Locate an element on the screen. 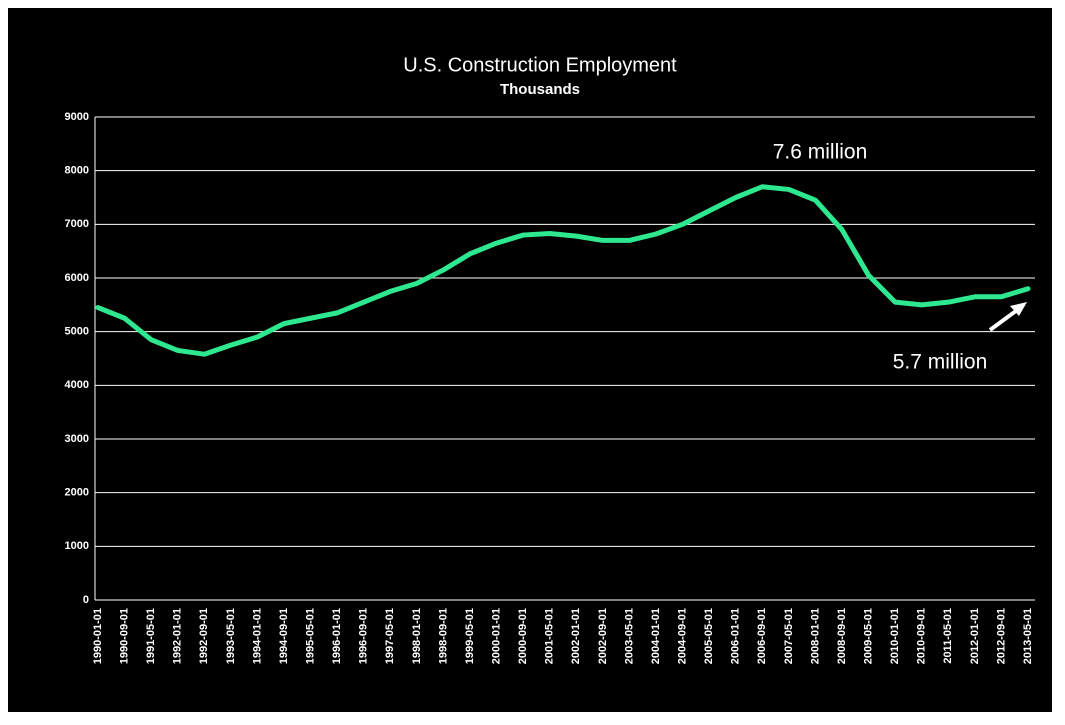 This screenshot has height=725, width=1065. x-tick-label: 2002-09-01 is located at coordinates (603, 636).